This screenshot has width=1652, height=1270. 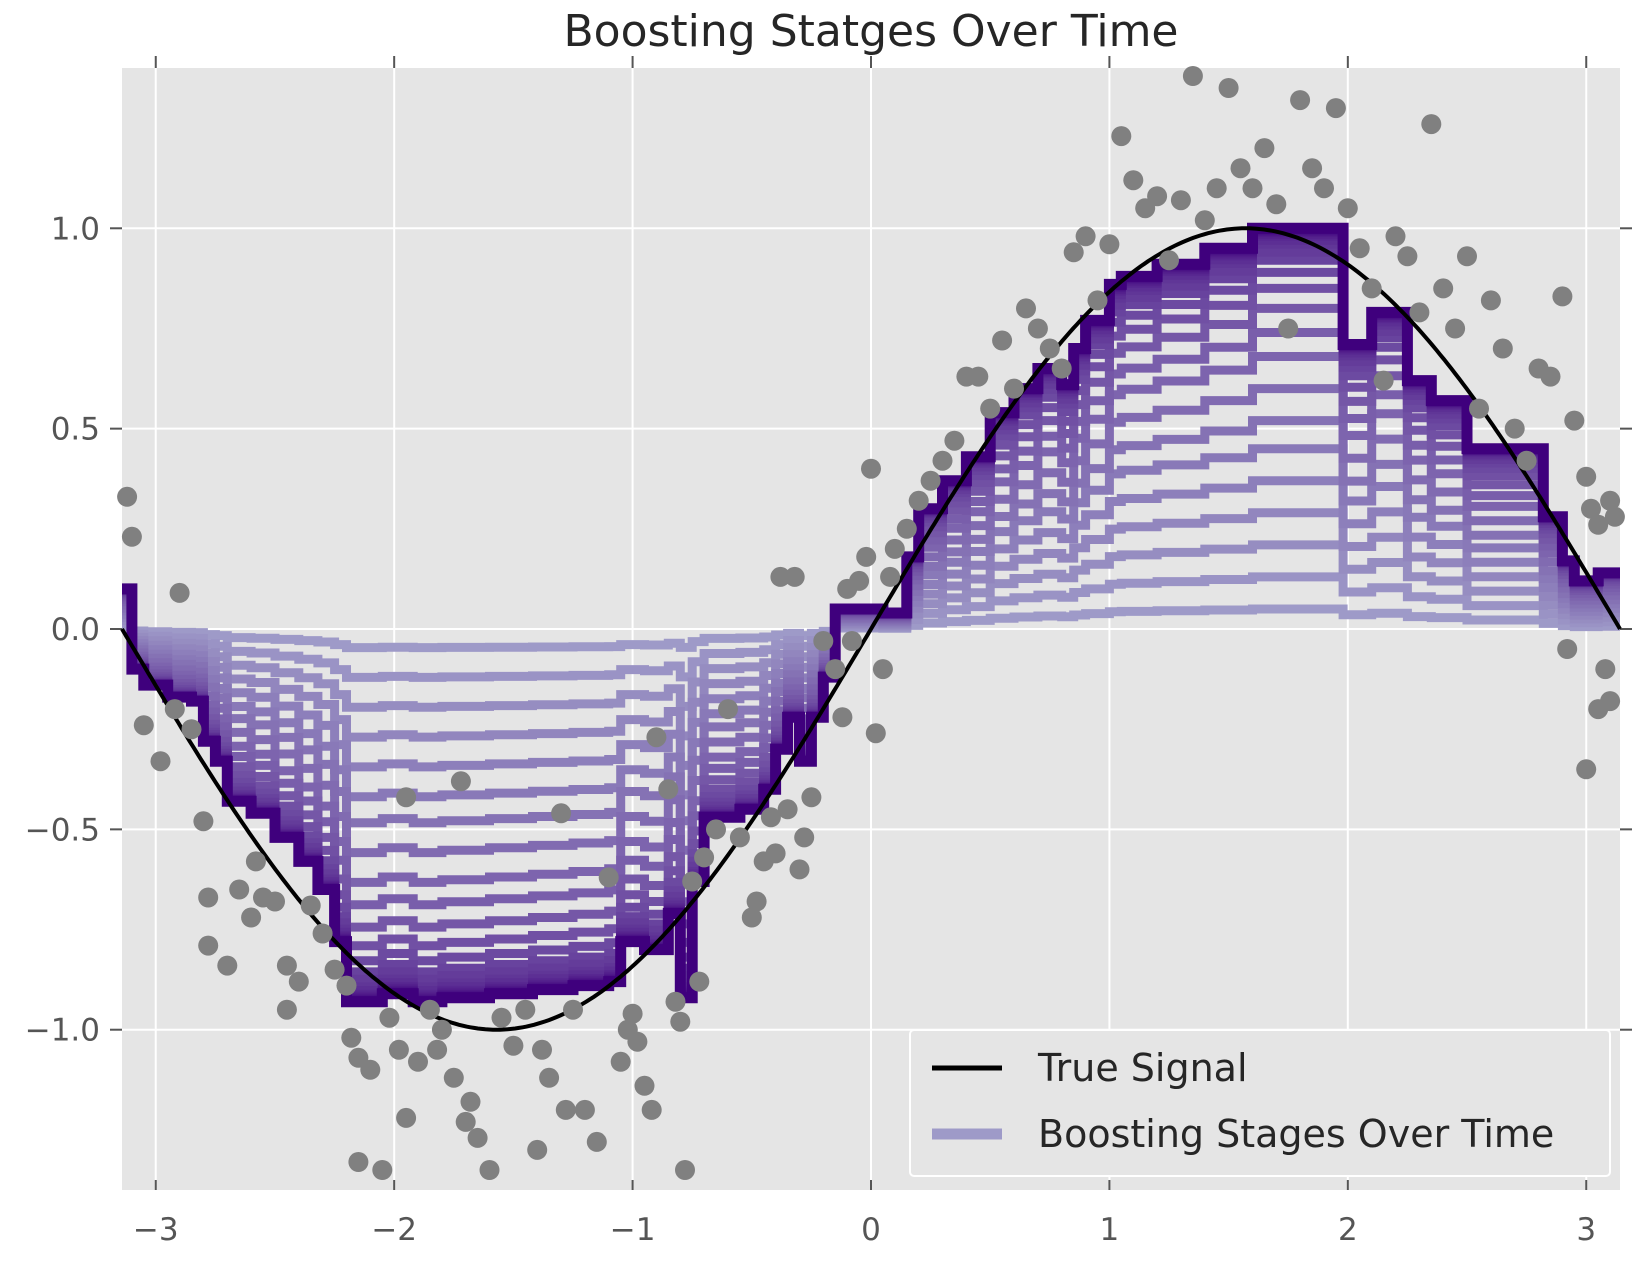 What do you see at coordinates (871, 1230) in the screenshot?
I see `x-tick-label: 0` at bounding box center [871, 1230].